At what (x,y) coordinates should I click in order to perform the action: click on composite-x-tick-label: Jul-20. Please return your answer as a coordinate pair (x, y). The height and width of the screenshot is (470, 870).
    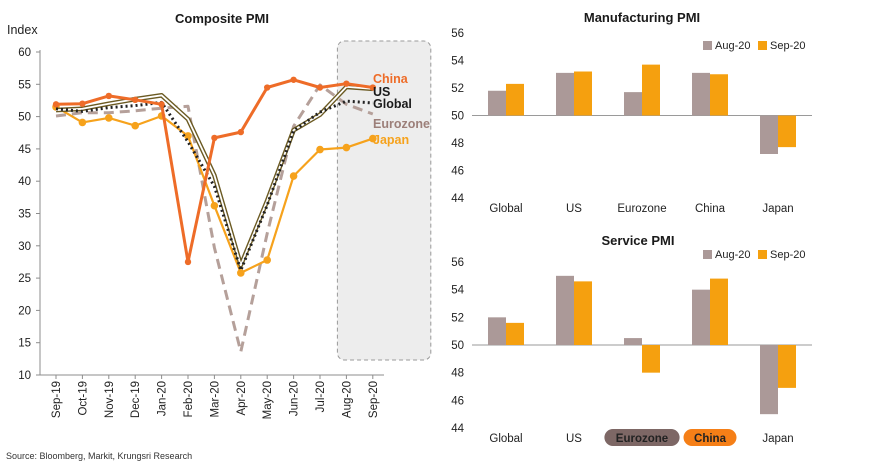
    Looking at the image, I should click on (321, 396).